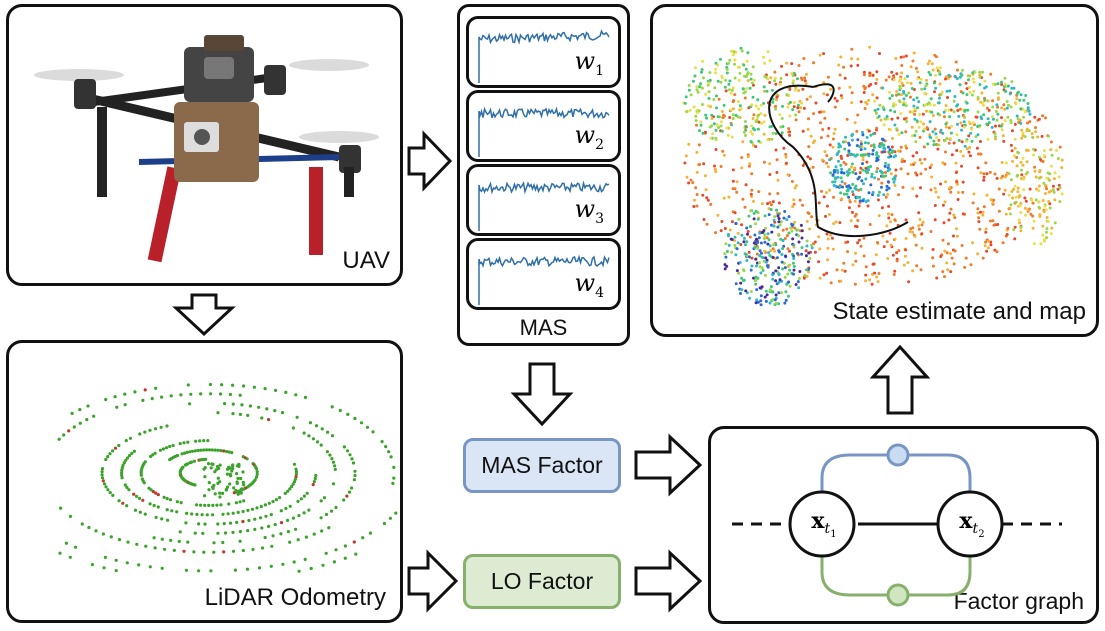  I want to click on mas-signal-label: w1, so click(589, 63).